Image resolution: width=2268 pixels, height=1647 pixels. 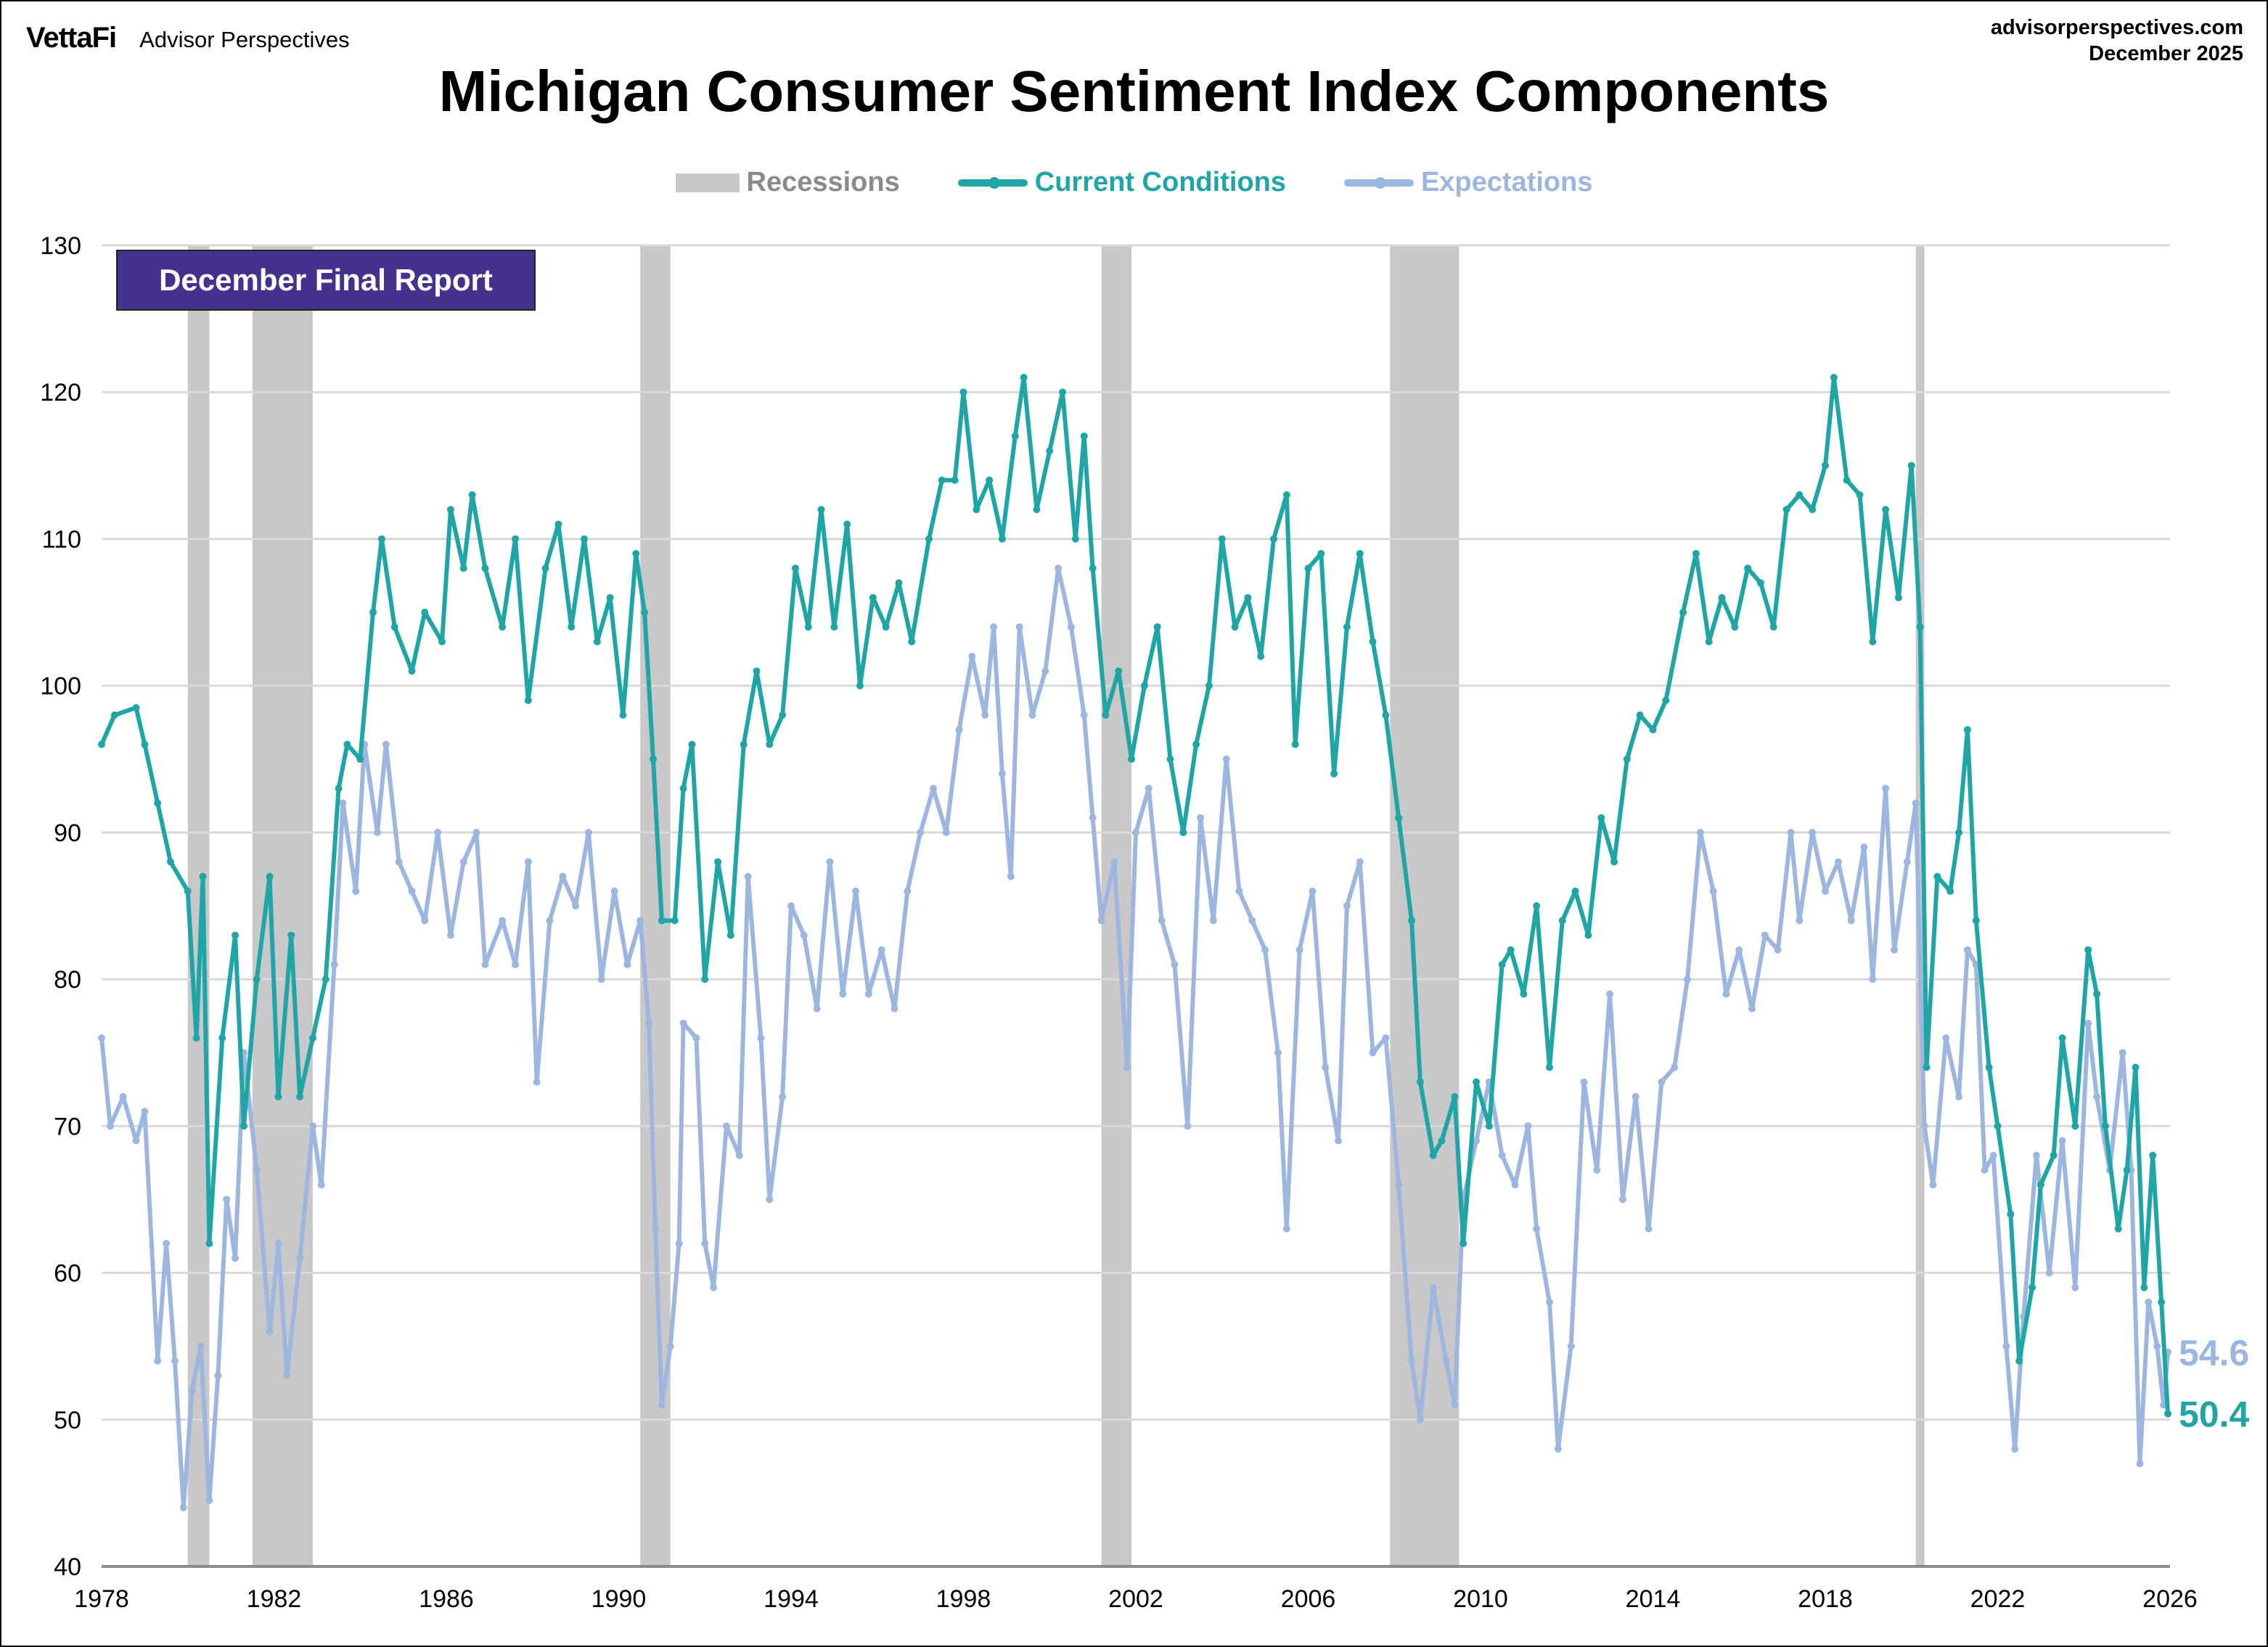 What do you see at coordinates (67, 1274) in the screenshot?
I see `y-tick-label: 60` at bounding box center [67, 1274].